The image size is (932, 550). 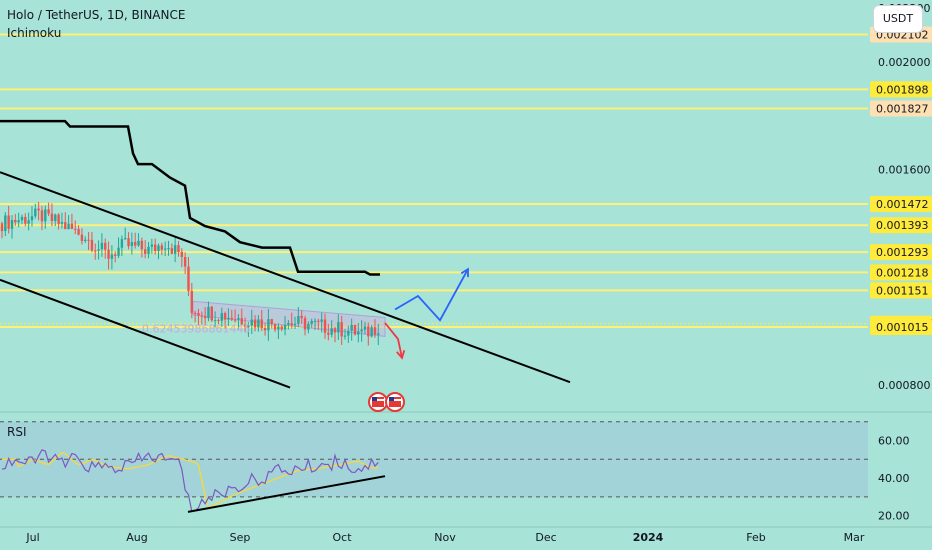 I want to click on overlay-text: 0.62453986861445, so click(x=196, y=328).